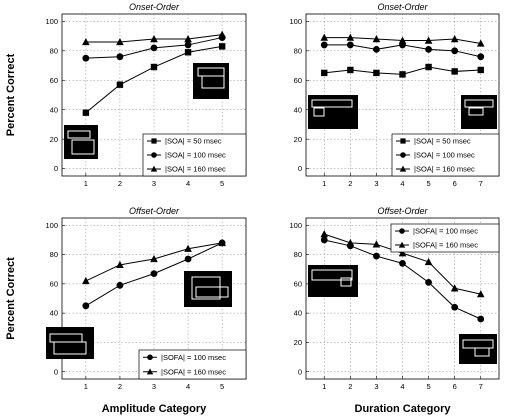  What do you see at coordinates (442, 141) in the screenshot?
I see `legend-label: |SOA| = 50 msec` at bounding box center [442, 141].